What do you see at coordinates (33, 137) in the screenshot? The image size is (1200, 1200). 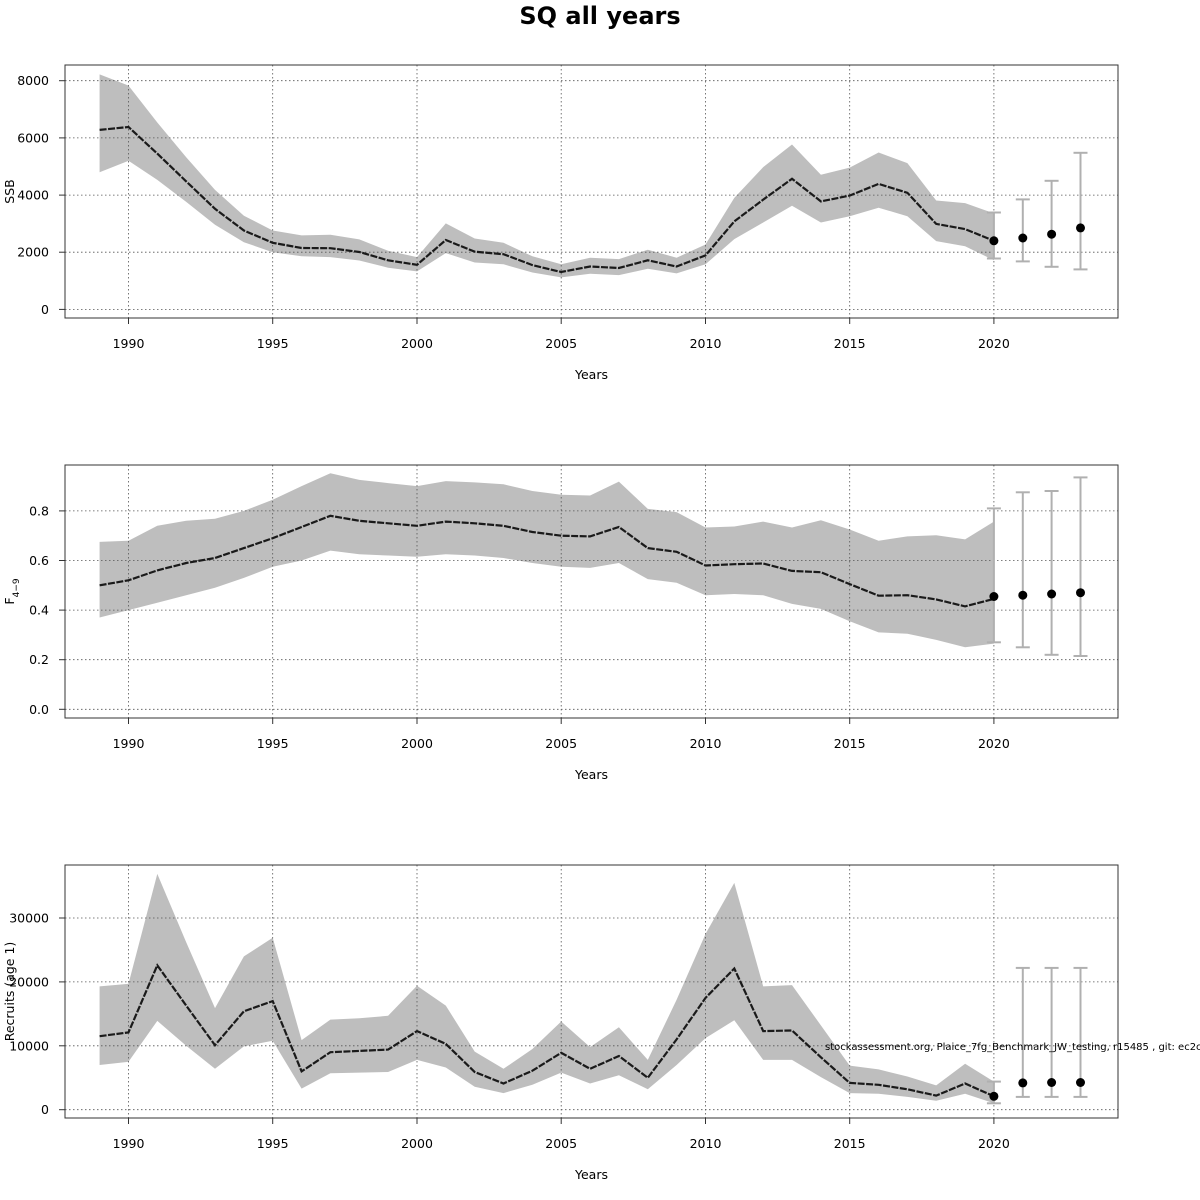 I see `y-tick-label: 6000` at bounding box center [33, 137].